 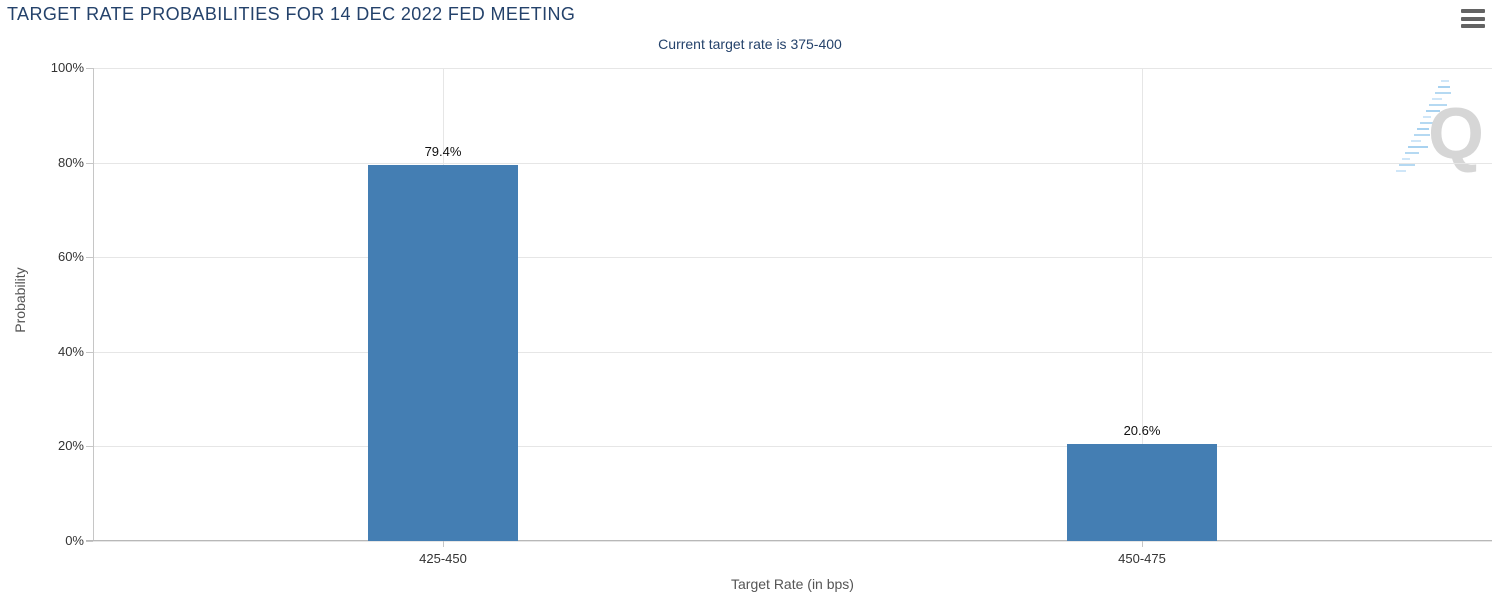 I want to click on bar-value-label: 20.6%, so click(x=1142, y=430).